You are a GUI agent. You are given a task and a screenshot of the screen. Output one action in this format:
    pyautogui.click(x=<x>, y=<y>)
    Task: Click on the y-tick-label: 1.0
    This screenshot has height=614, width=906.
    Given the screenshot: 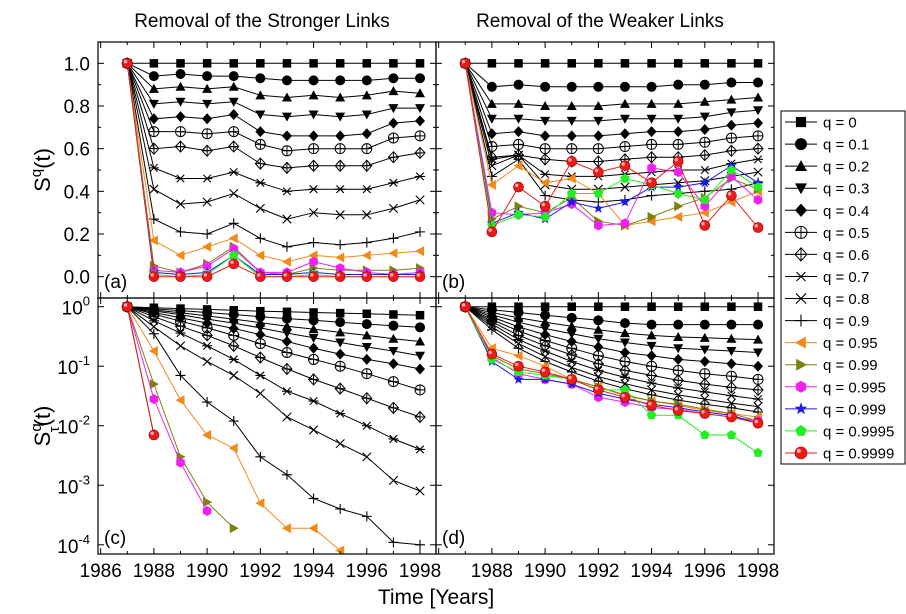 What is the action you would take?
    pyautogui.click(x=77, y=64)
    